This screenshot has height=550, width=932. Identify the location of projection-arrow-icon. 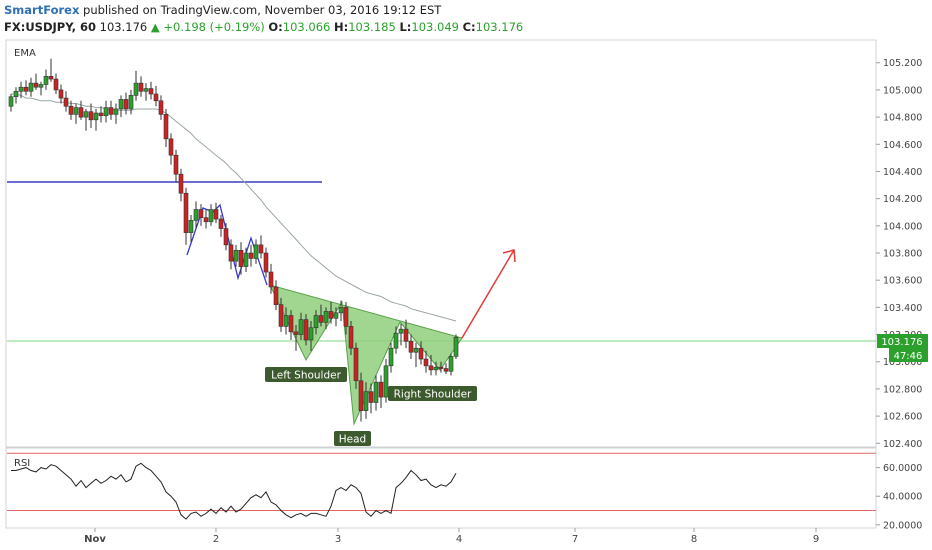
(488, 294).